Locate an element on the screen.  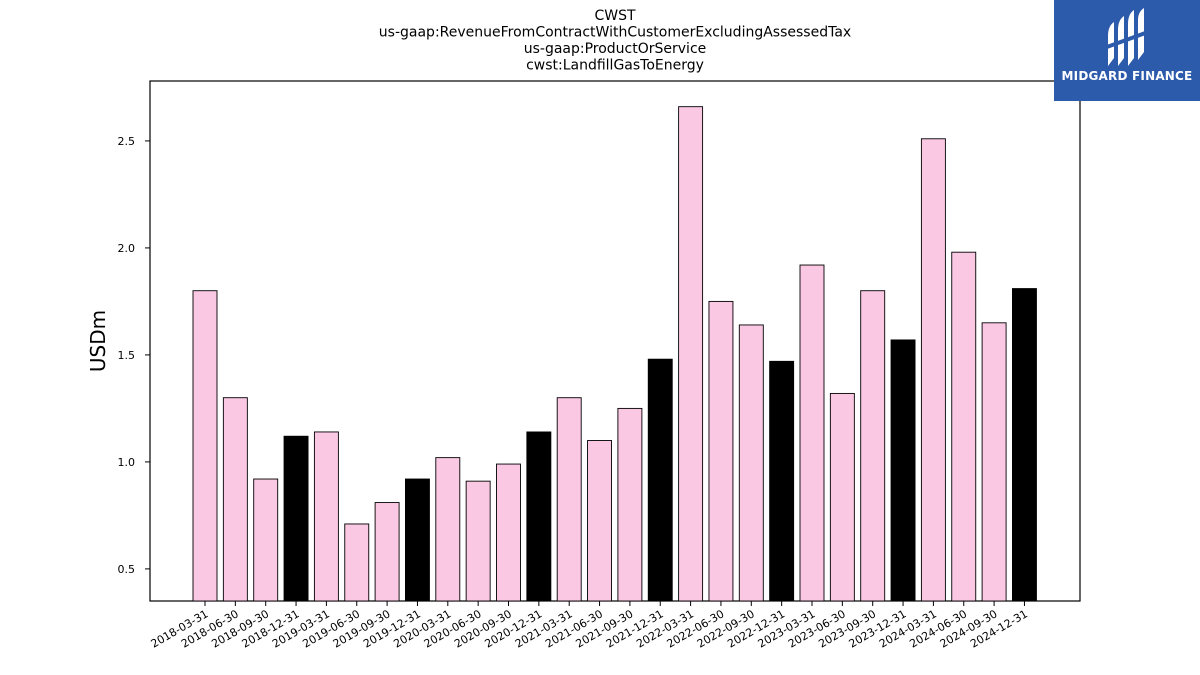
y-tick-label: 1.0 is located at coordinates (127, 462).